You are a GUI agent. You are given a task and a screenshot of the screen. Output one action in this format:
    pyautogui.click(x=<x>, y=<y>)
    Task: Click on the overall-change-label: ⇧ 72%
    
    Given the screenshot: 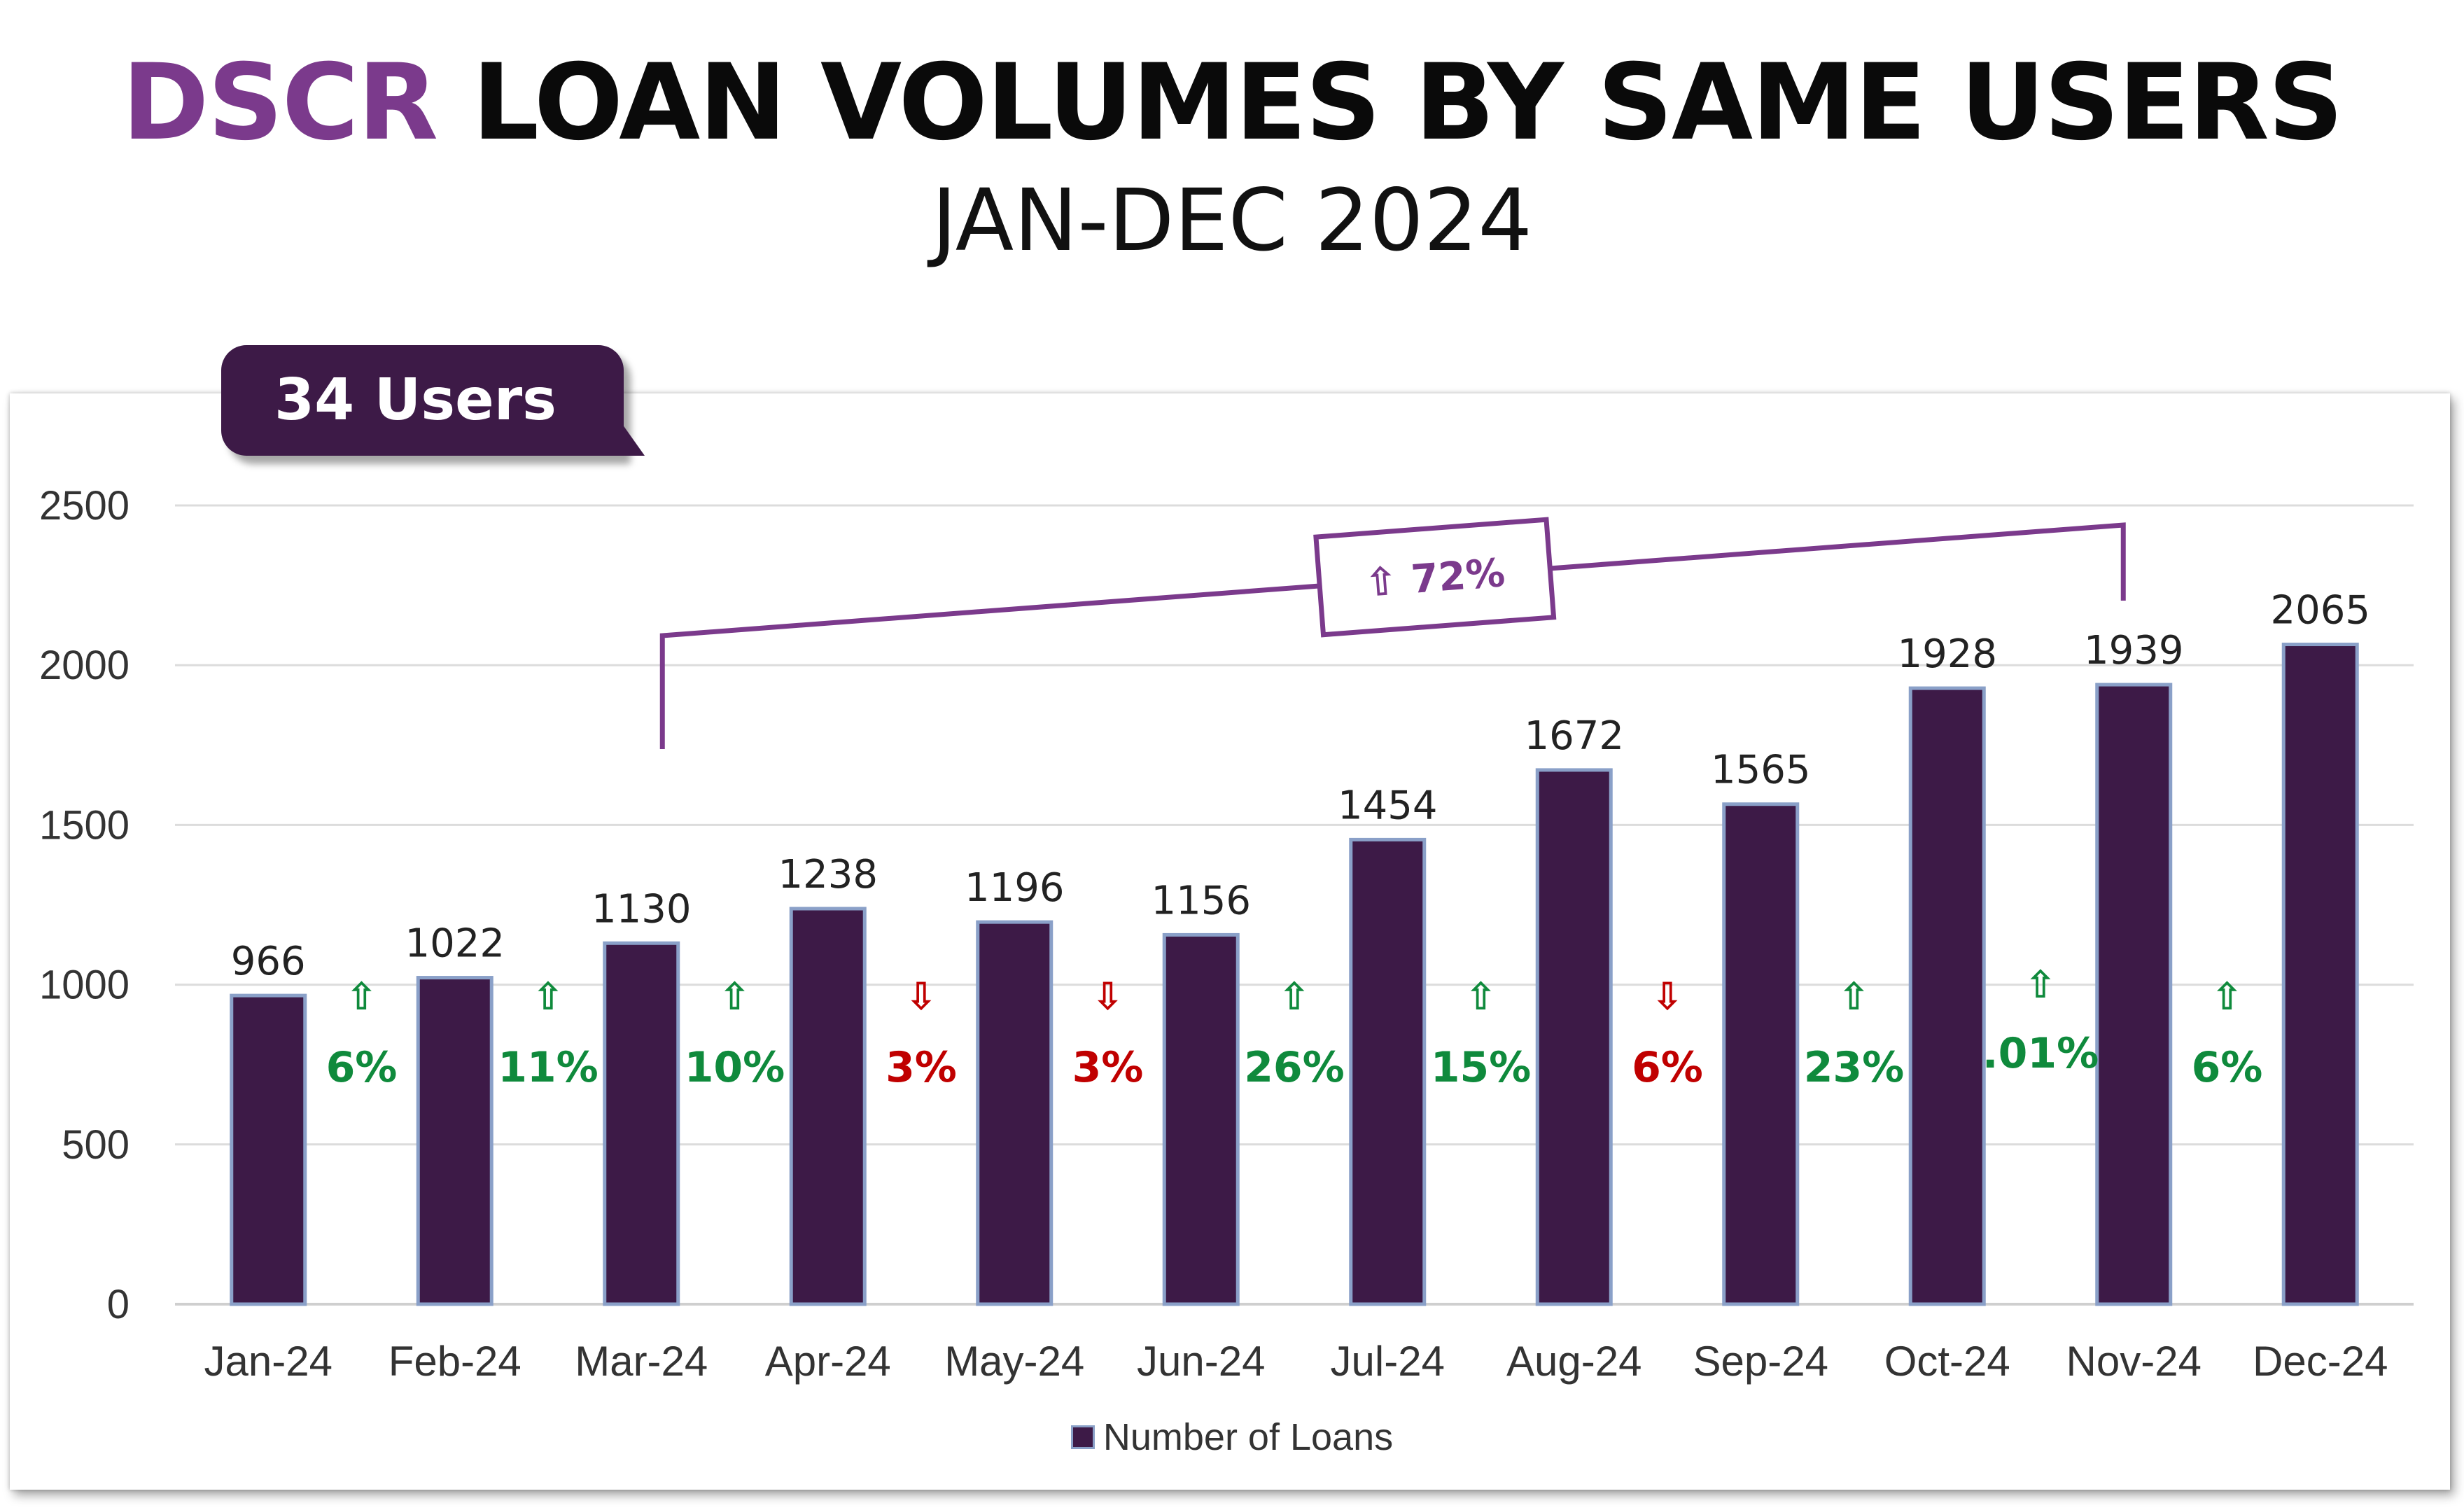 What is the action you would take?
    pyautogui.click(x=1434, y=578)
    